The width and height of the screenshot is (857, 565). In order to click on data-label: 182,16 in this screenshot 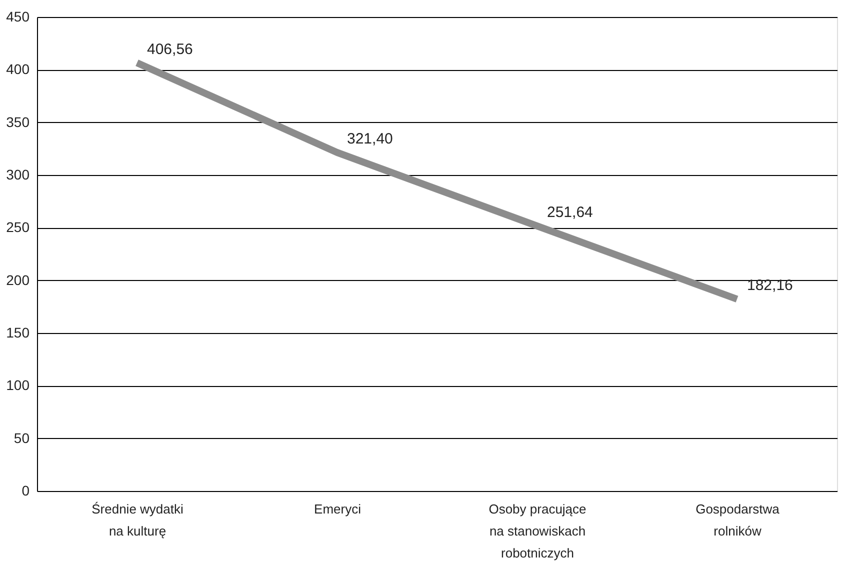, I will do `click(770, 285)`.